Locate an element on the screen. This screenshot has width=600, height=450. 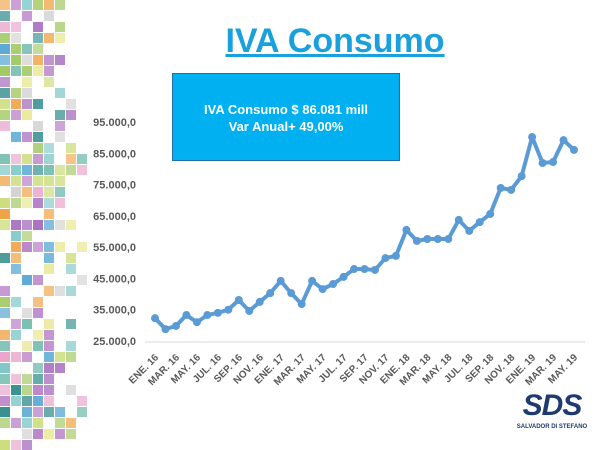
info-line-1: IVA Consumo $ 86.081 mill is located at coordinates (286, 109).